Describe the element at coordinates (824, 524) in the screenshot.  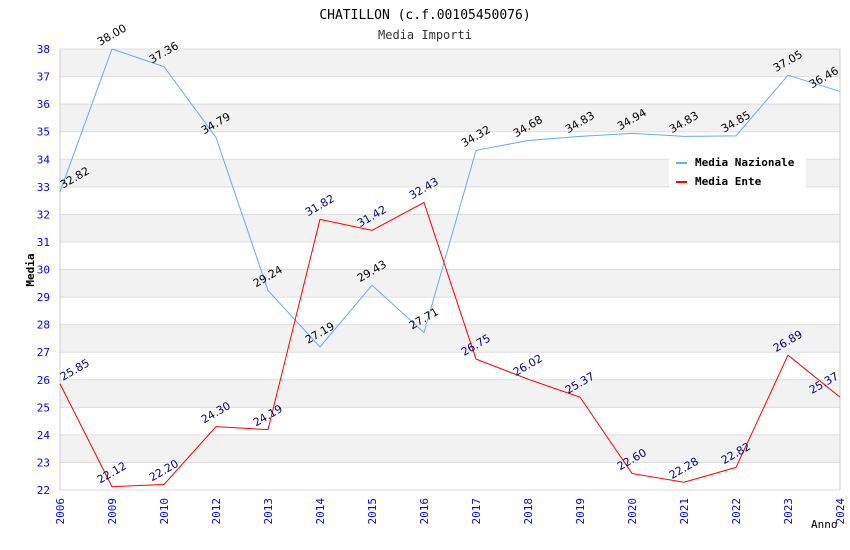
I see `x-axis-label: Anno` at that location.